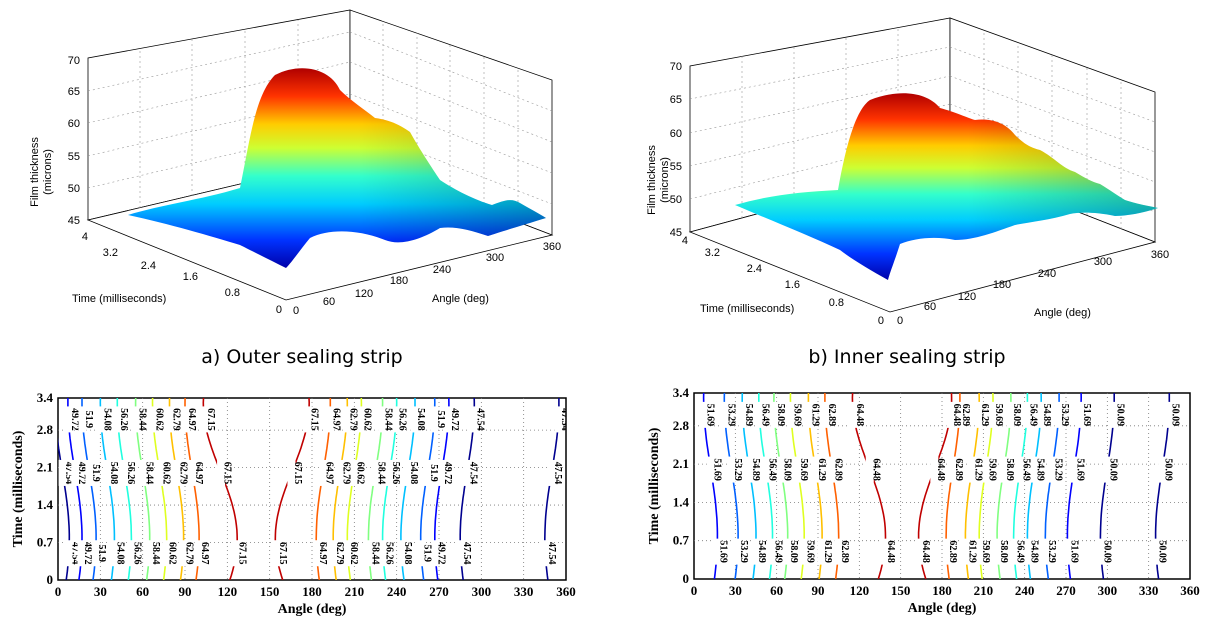 This screenshot has width=1208, height=634. What do you see at coordinates (345, 473) in the screenshot?
I see `contour-level-label: 62.79` at bounding box center [345, 473].